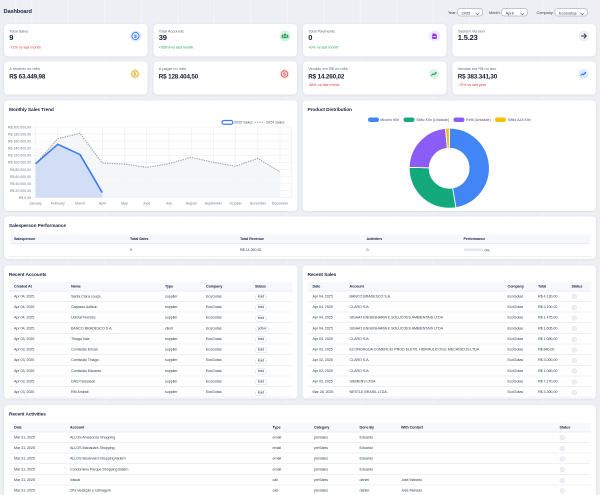  Describe the element at coordinates (58, 204) in the screenshot. I see `svg-text: February` at that location.